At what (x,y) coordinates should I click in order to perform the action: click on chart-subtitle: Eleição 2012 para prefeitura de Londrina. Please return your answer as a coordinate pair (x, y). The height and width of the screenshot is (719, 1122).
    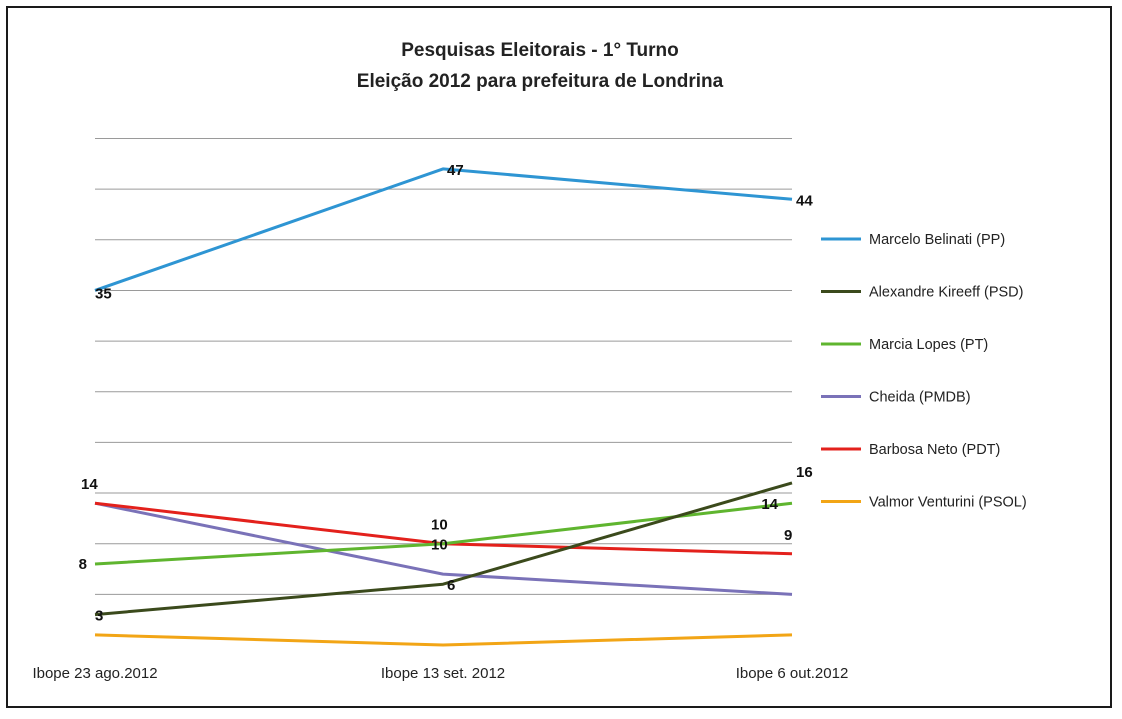
    Looking at the image, I should click on (540, 81).